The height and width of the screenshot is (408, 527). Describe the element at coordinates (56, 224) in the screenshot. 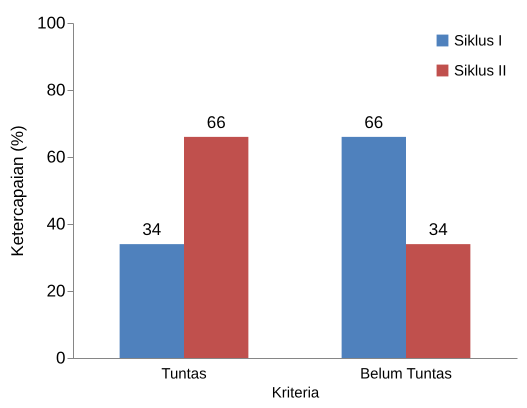

I see `y-tick-label: 40` at that location.